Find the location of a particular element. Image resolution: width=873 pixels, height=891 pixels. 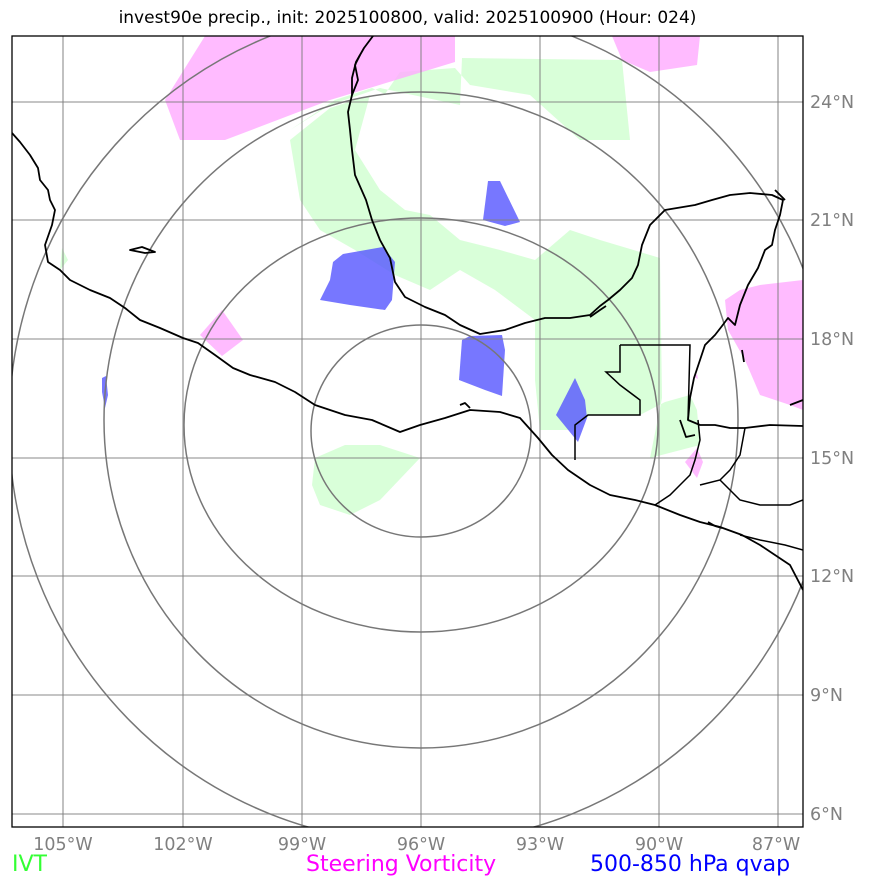

lat-label: 24°N is located at coordinates (832, 103).